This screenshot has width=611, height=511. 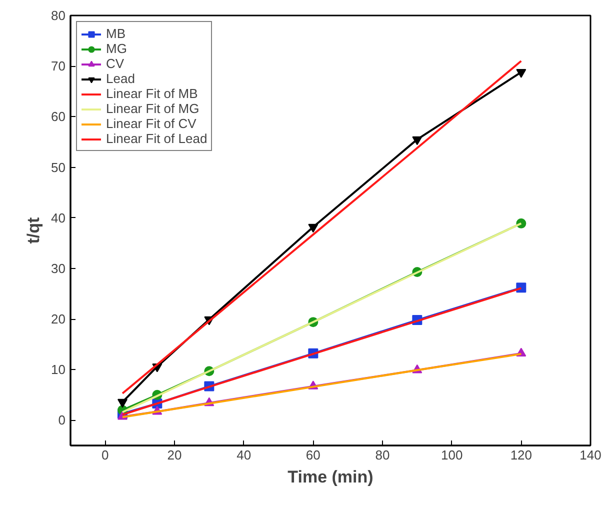 I want to click on y-tick-label: 30, so click(x=58, y=268).